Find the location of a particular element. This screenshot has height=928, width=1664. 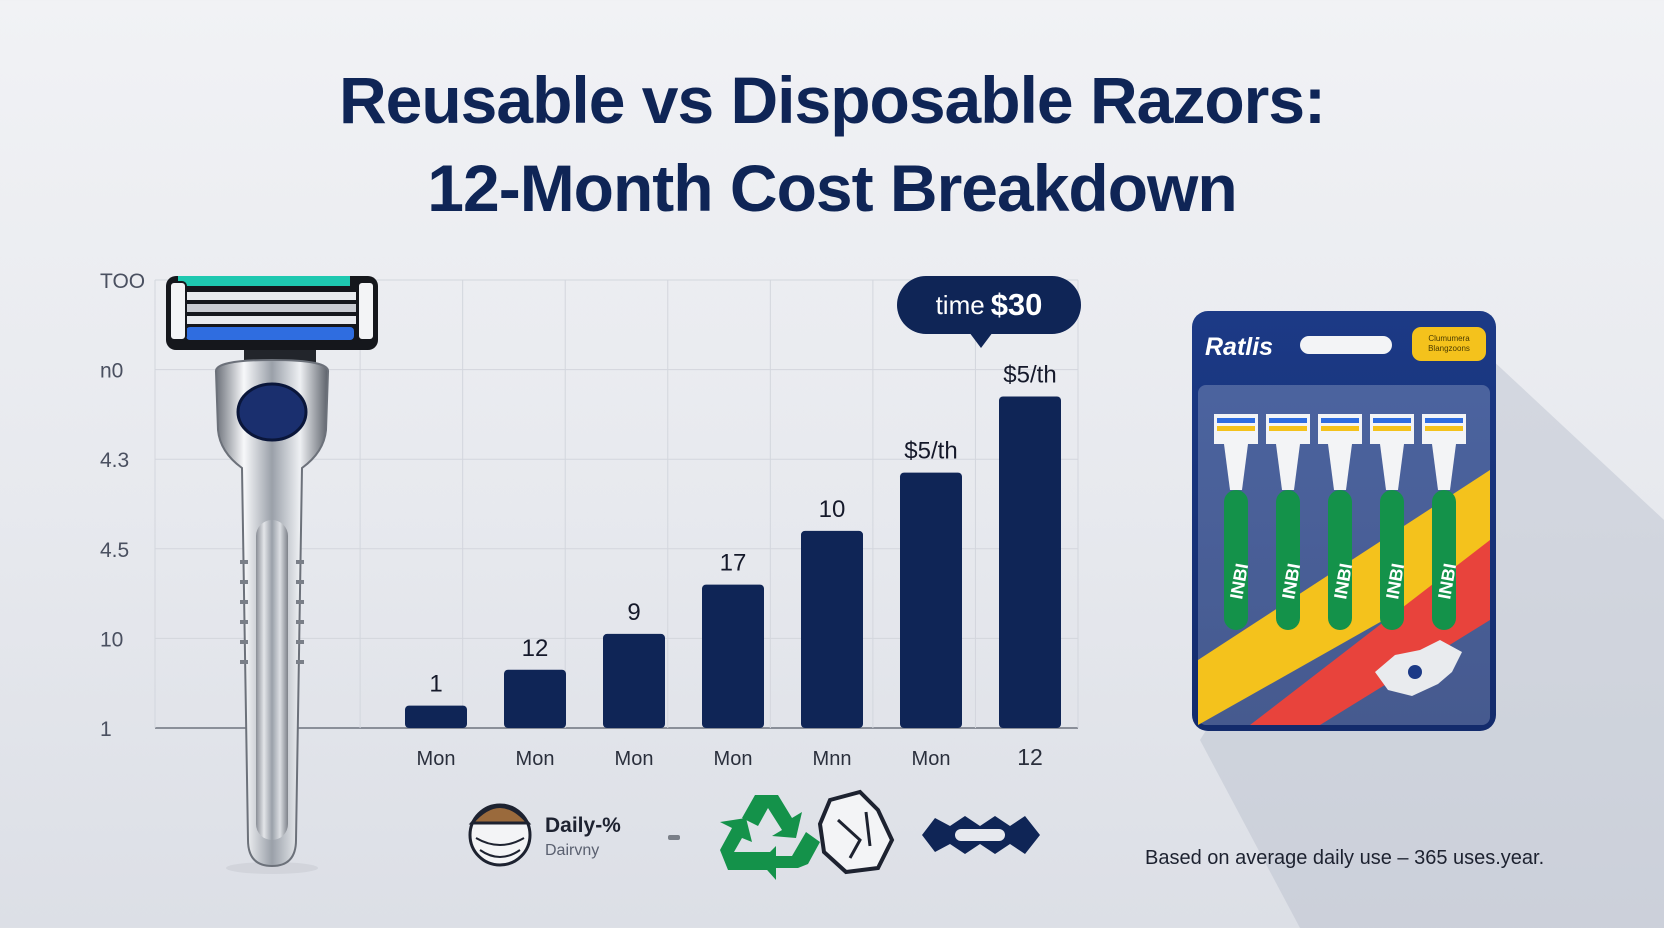

legend-sublabel: Dairvny is located at coordinates (572, 850).